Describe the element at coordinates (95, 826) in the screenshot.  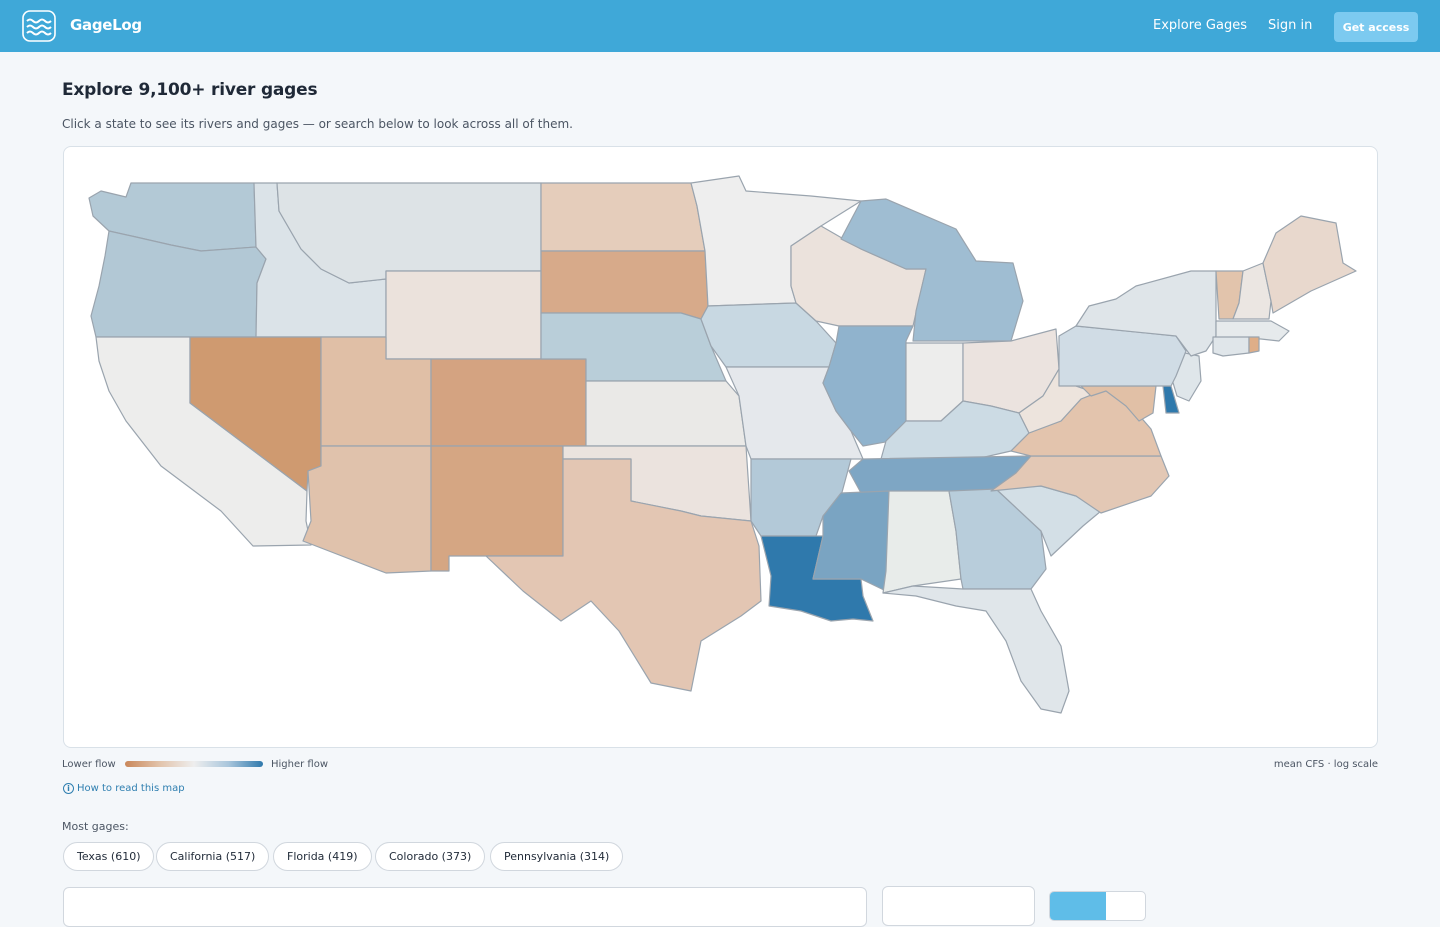
I see `most-gages-label: Most gages:` at that location.